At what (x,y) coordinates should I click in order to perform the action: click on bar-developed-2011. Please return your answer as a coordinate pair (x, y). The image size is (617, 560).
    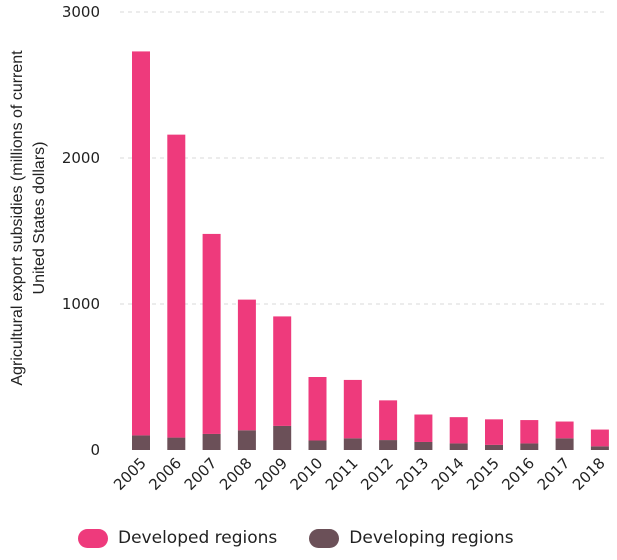
    Looking at the image, I should click on (352, 409).